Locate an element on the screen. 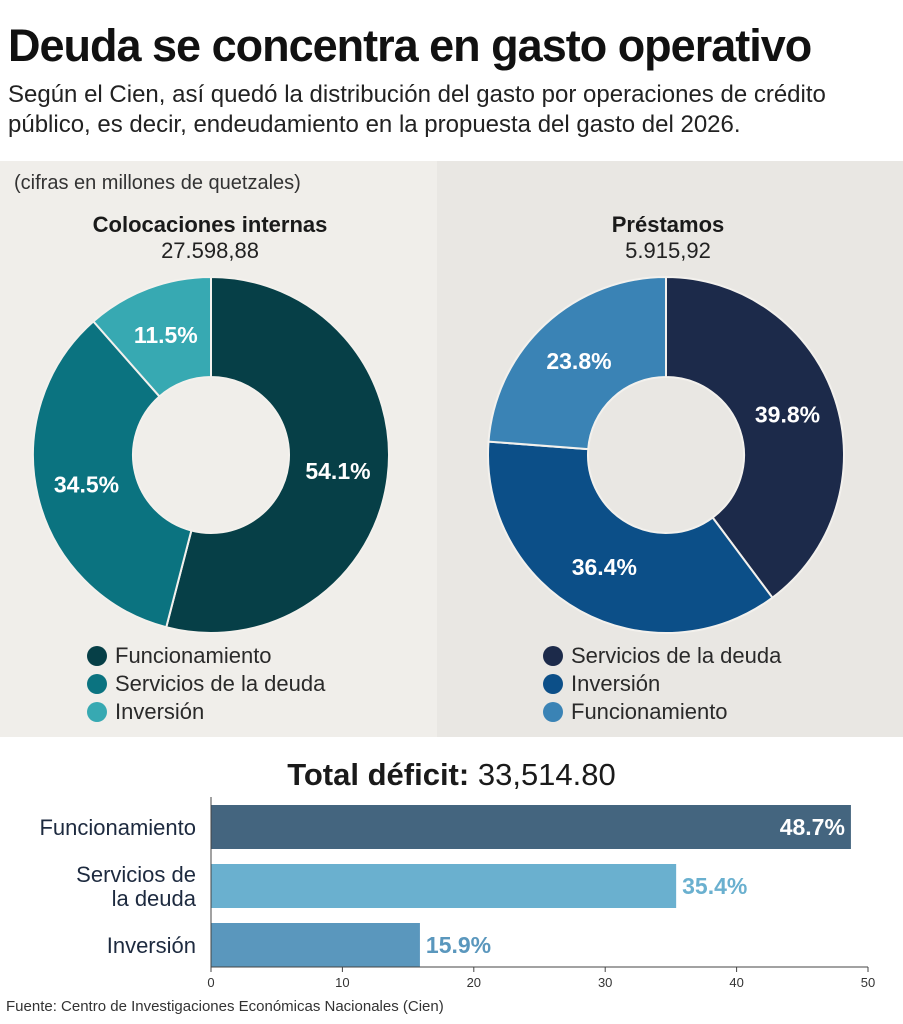 This screenshot has height=1024, width=903. bar-servicios-de-la-deuda is located at coordinates (444, 886).